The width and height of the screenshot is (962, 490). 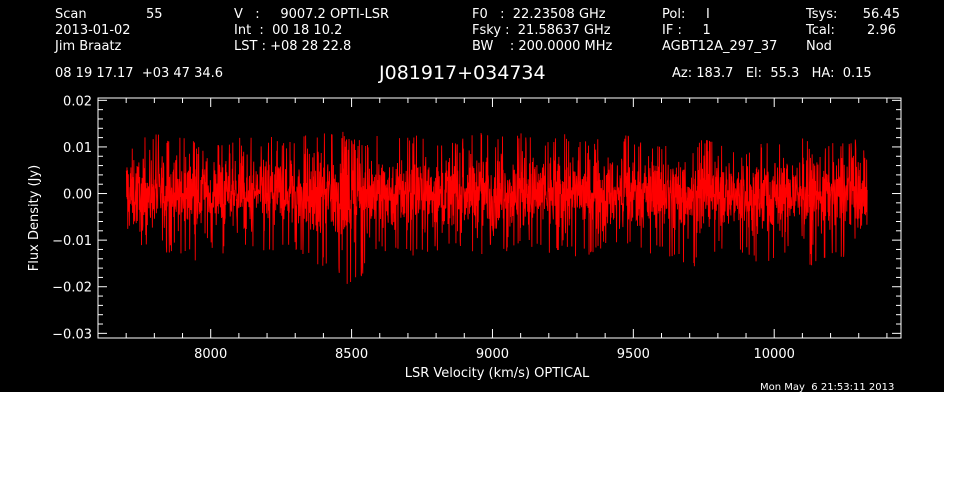 What do you see at coordinates (34, 218) in the screenshot?
I see `y-axis-title: Flux Density (Jy)` at bounding box center [34, 218].